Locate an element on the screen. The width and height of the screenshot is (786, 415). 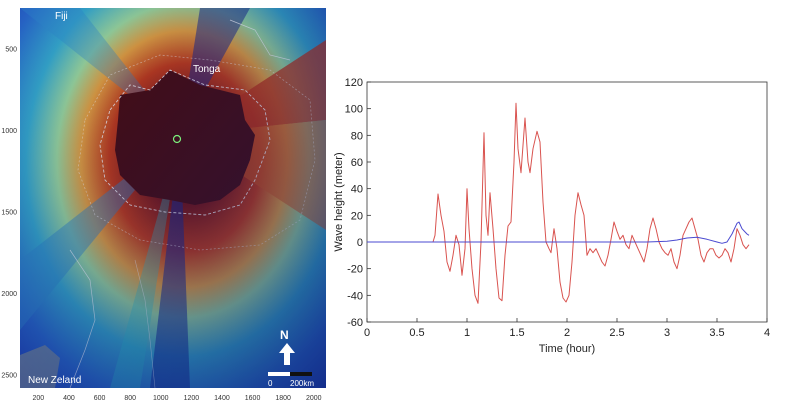
x-tick-label: 2.5 is located at coordinates (616, 333).